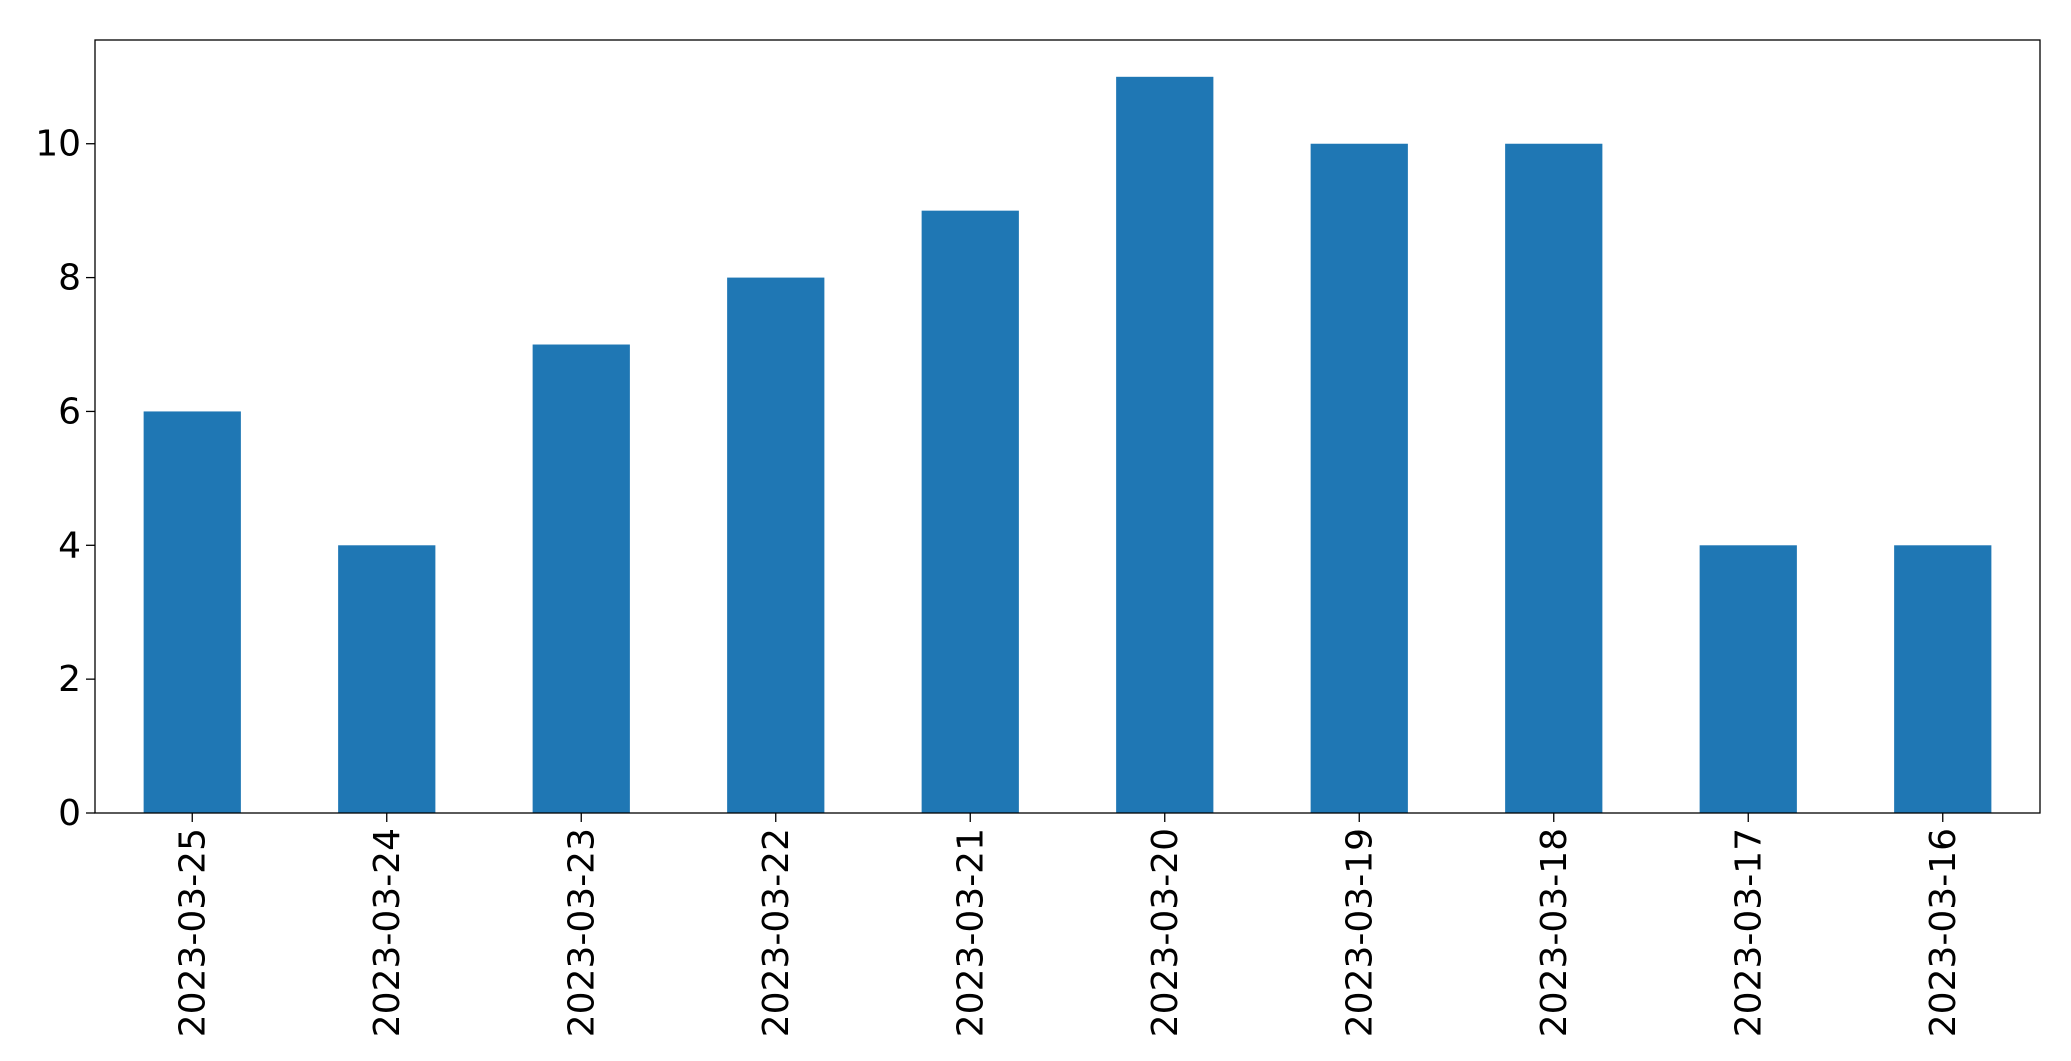  What do you see at coordinates (387, 932) in the screenshot?
I see `x-tick-label: 2023-03-24` at bounding box center [387, 932].